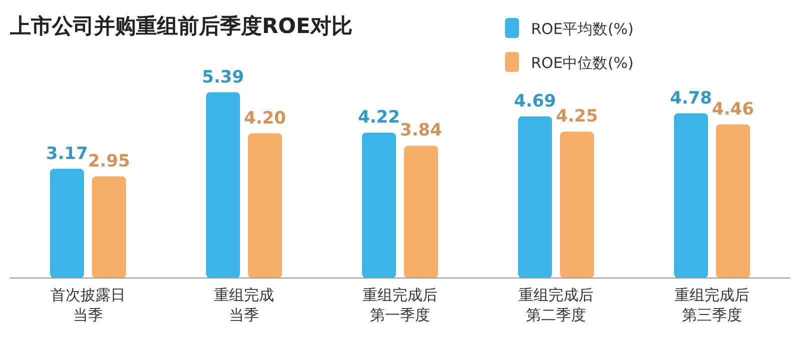 The image size is (801, 339). I want to click on data-label: 4.78, so click(691, 98).